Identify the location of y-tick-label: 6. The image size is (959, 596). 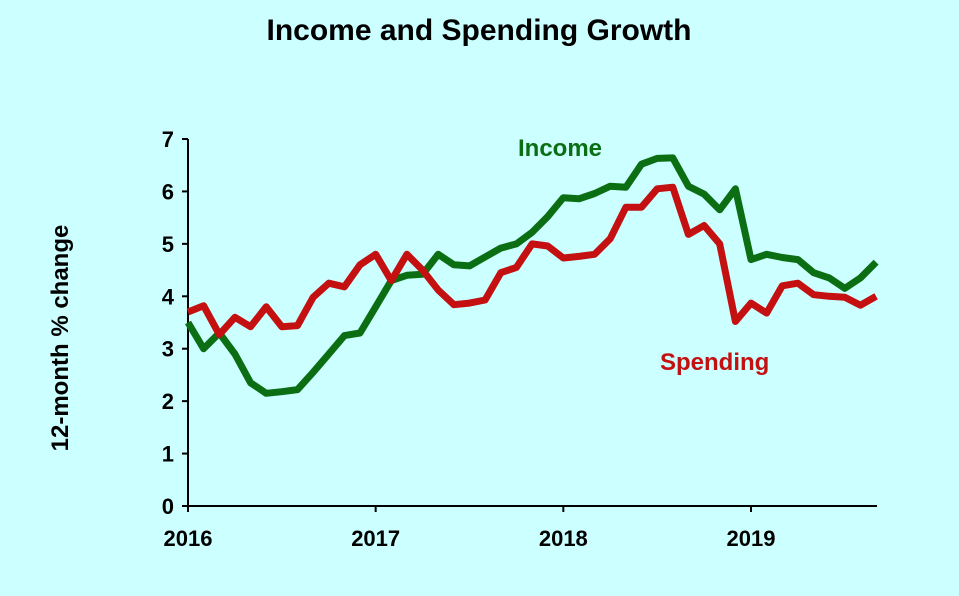
(168, 191).